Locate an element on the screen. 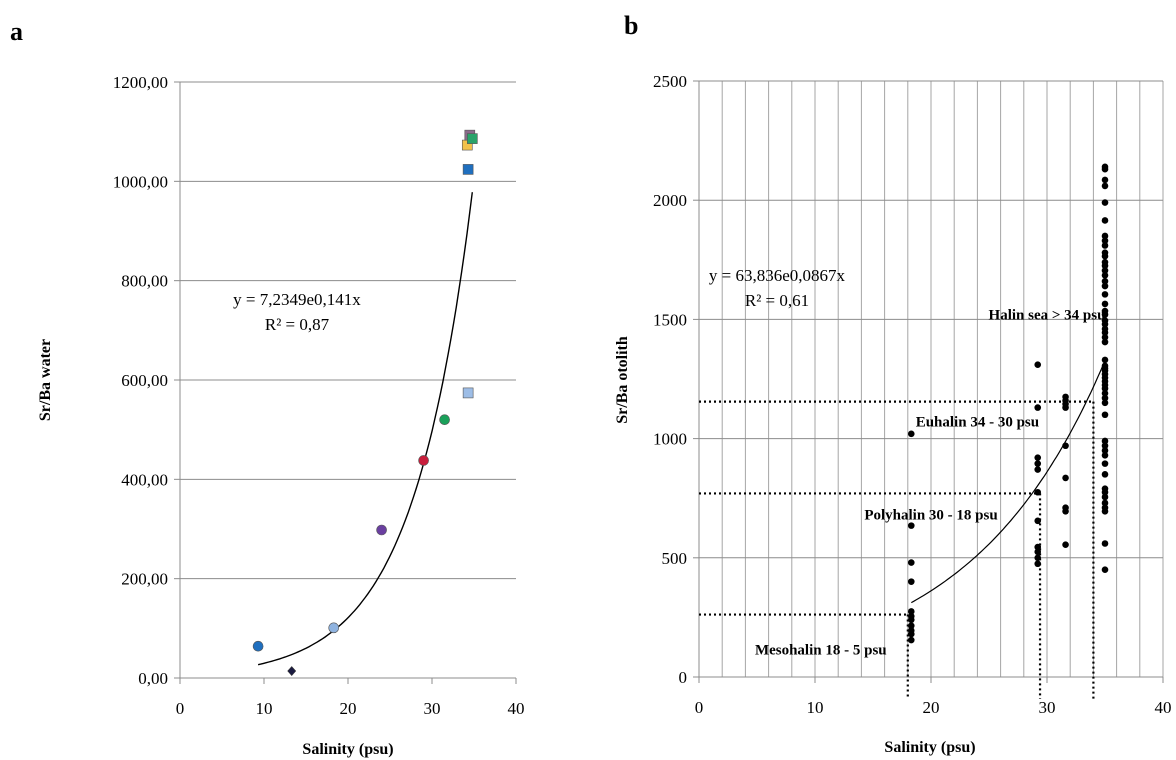 The width and height of the screenshot is (1176, 760). zone-label: Mesohalin 18 - 5 psu is located at coordinates (821, 650).